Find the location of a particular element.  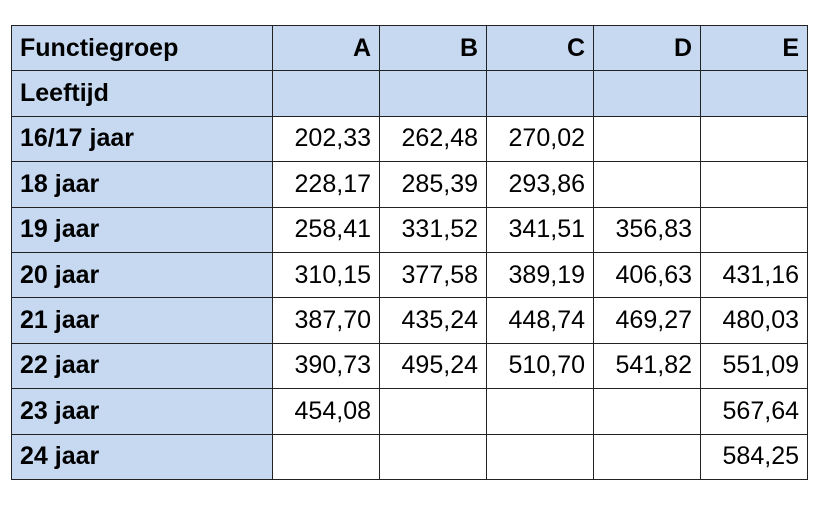

value-cell: 331,52 is located at coordinates (433, 229).